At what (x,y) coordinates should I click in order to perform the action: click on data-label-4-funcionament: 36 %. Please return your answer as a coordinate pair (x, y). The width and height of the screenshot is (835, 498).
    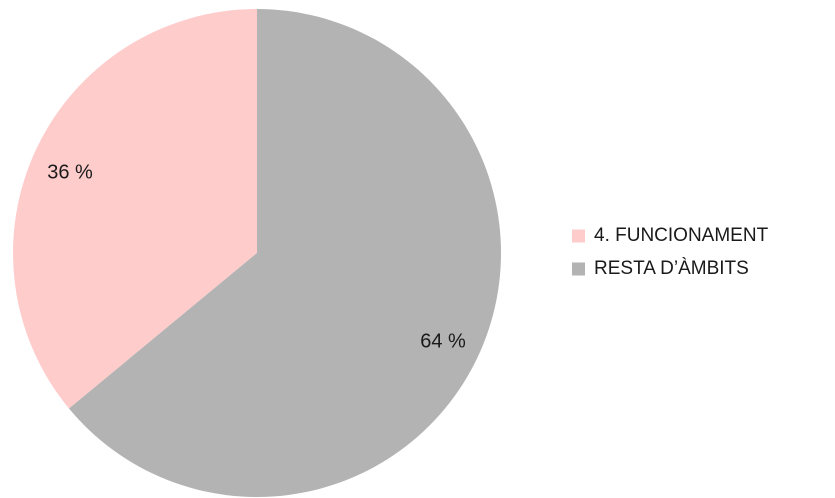
    Looking at the image, I should click on (70, 172).